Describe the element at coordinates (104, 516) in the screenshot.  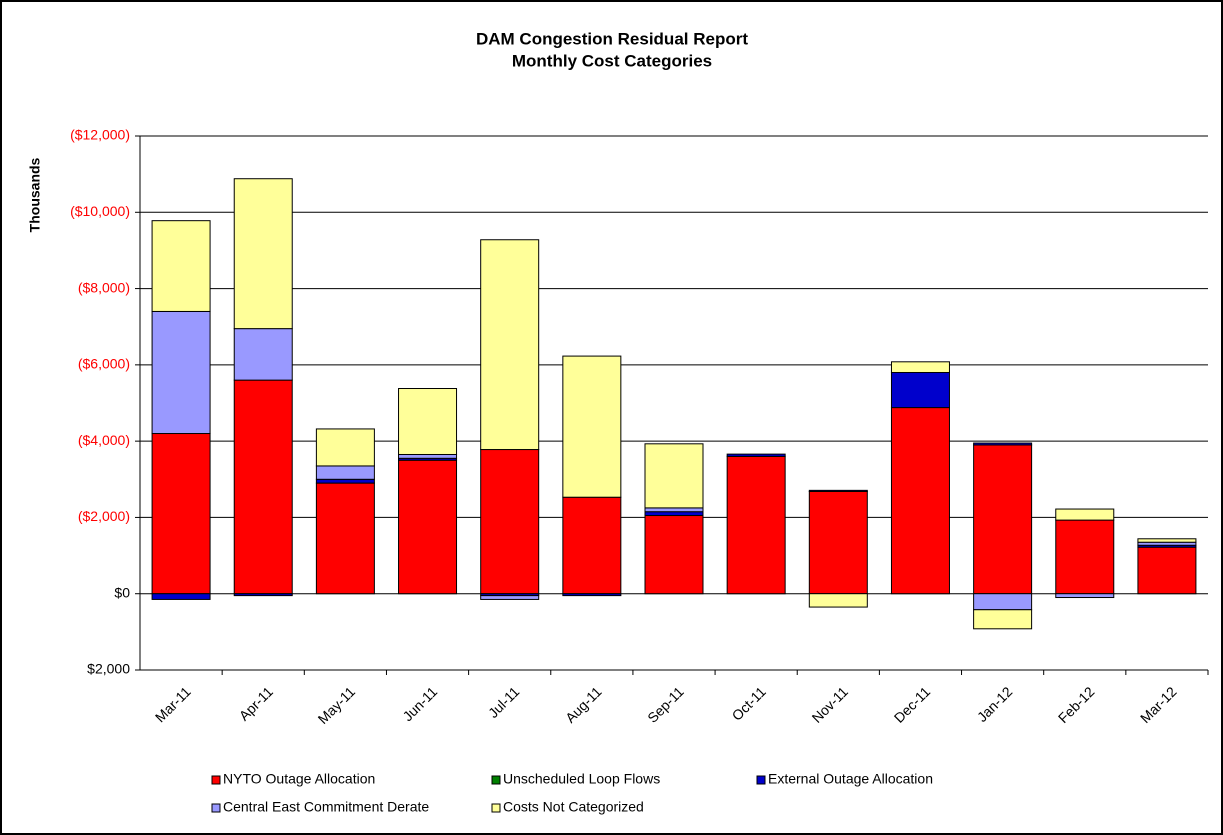
I see `y-tick-label: ($2,000)` at that location.